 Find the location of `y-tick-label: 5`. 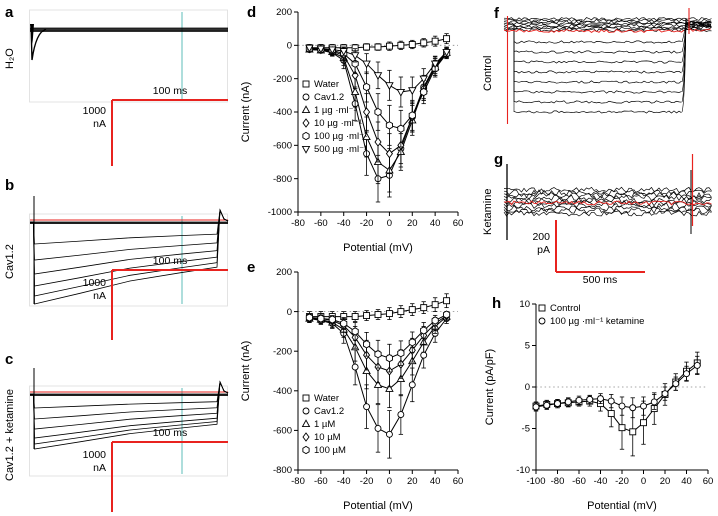

y-tick-label: 5 is located at coordinates (527, 346).